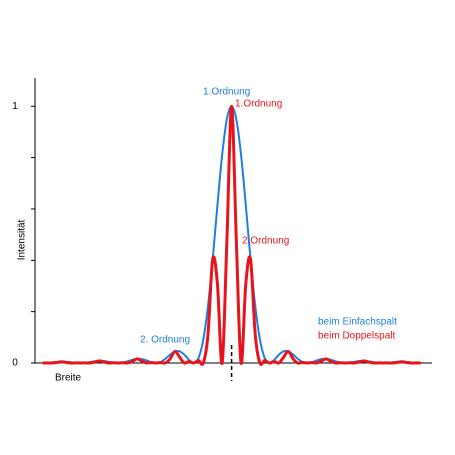 Image resolution: width=455 pixels, height=455 pixels. I want to click on y-tick-label: 1, so click(15, 106).